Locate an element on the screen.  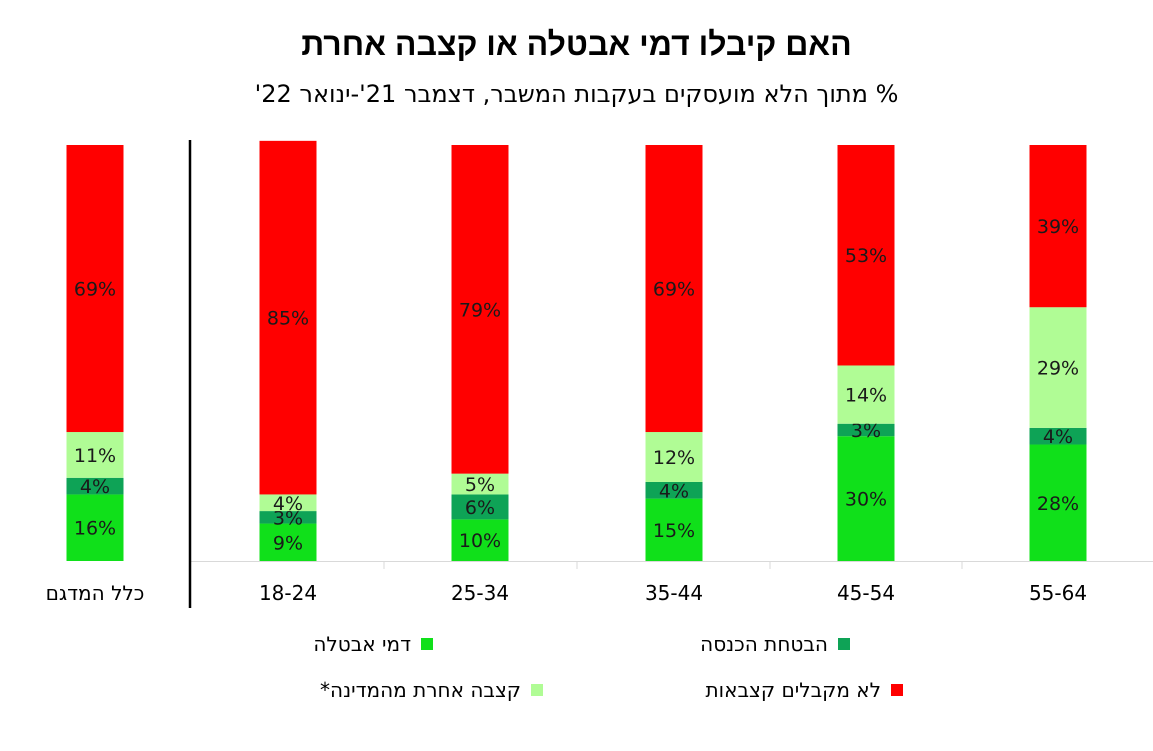
data-label-income_support-3: 6% is located at coordinates (480, 508).